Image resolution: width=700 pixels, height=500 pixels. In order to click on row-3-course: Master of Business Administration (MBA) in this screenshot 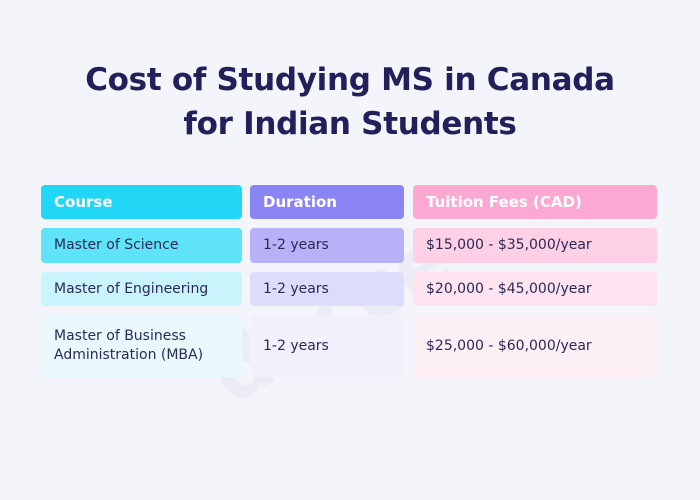, I will do `click(141, 346)`.